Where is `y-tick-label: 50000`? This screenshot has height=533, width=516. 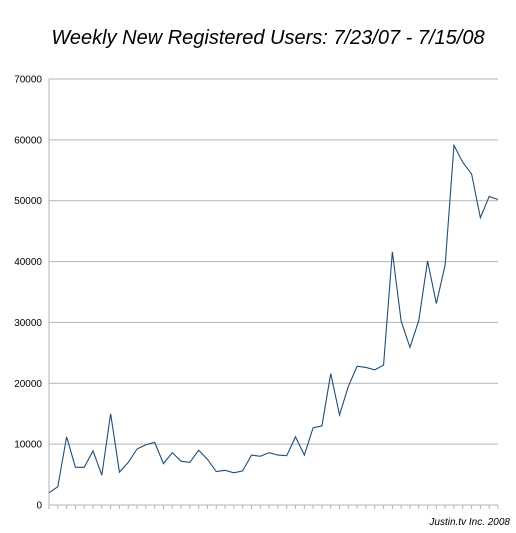 y-tick-label: 50000 is located at coordinates (28, 201).